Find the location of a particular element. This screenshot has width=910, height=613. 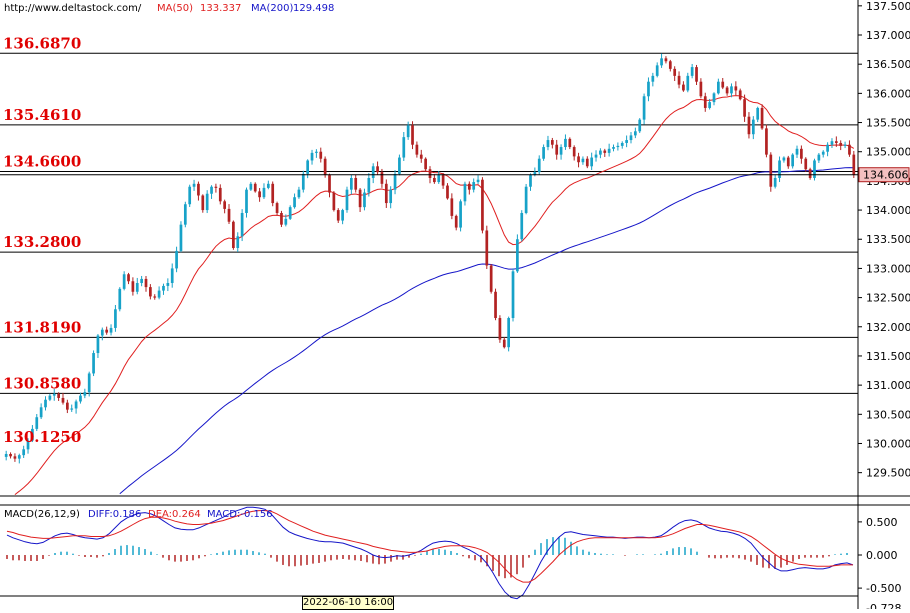

source-url: http://www.deltastock.com/ is located at coordinates (73, 8).